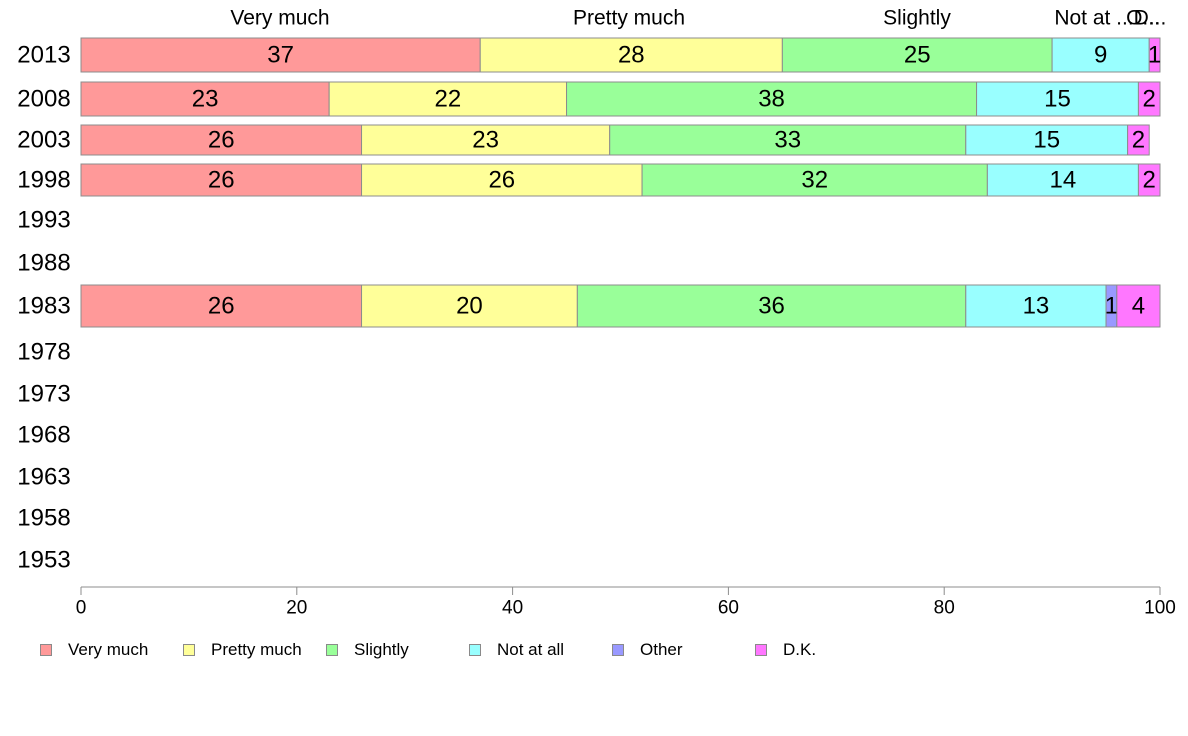 The image size is (1188, 736). I want to click on data-label-slightly-1983: 36, so click(771, 306).